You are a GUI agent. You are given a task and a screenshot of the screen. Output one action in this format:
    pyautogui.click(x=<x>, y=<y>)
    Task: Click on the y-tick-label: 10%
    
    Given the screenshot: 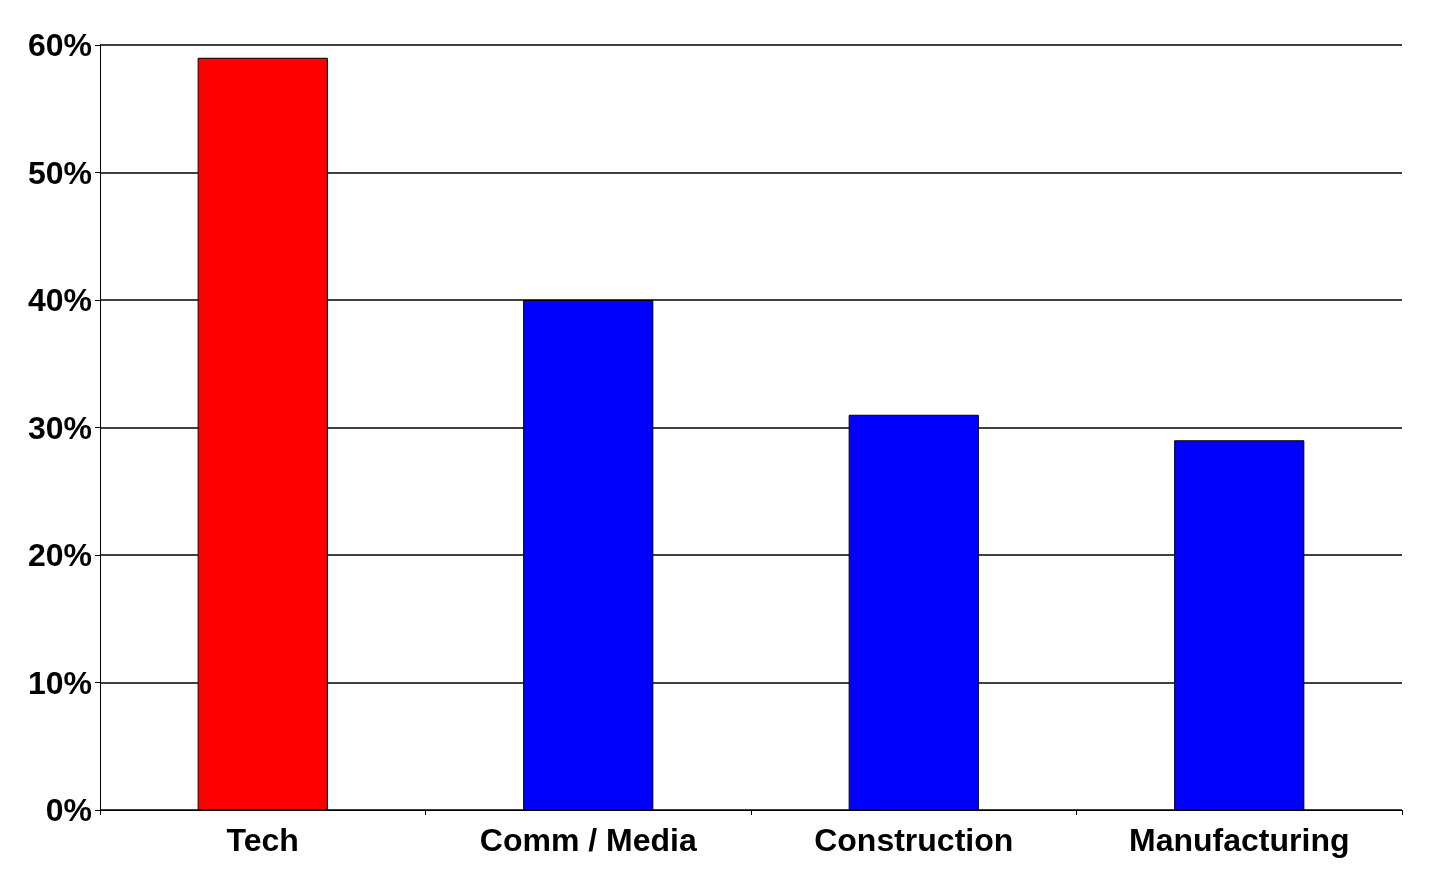 What is the action you would take?
    pyautogui.click(x=59, y=682)
    